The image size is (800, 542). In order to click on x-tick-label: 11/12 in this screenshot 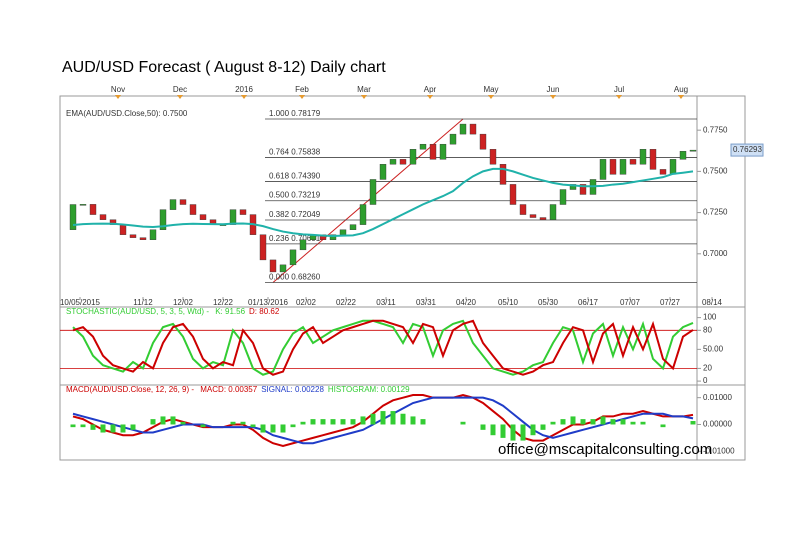, I will do `click(143, 302)`.